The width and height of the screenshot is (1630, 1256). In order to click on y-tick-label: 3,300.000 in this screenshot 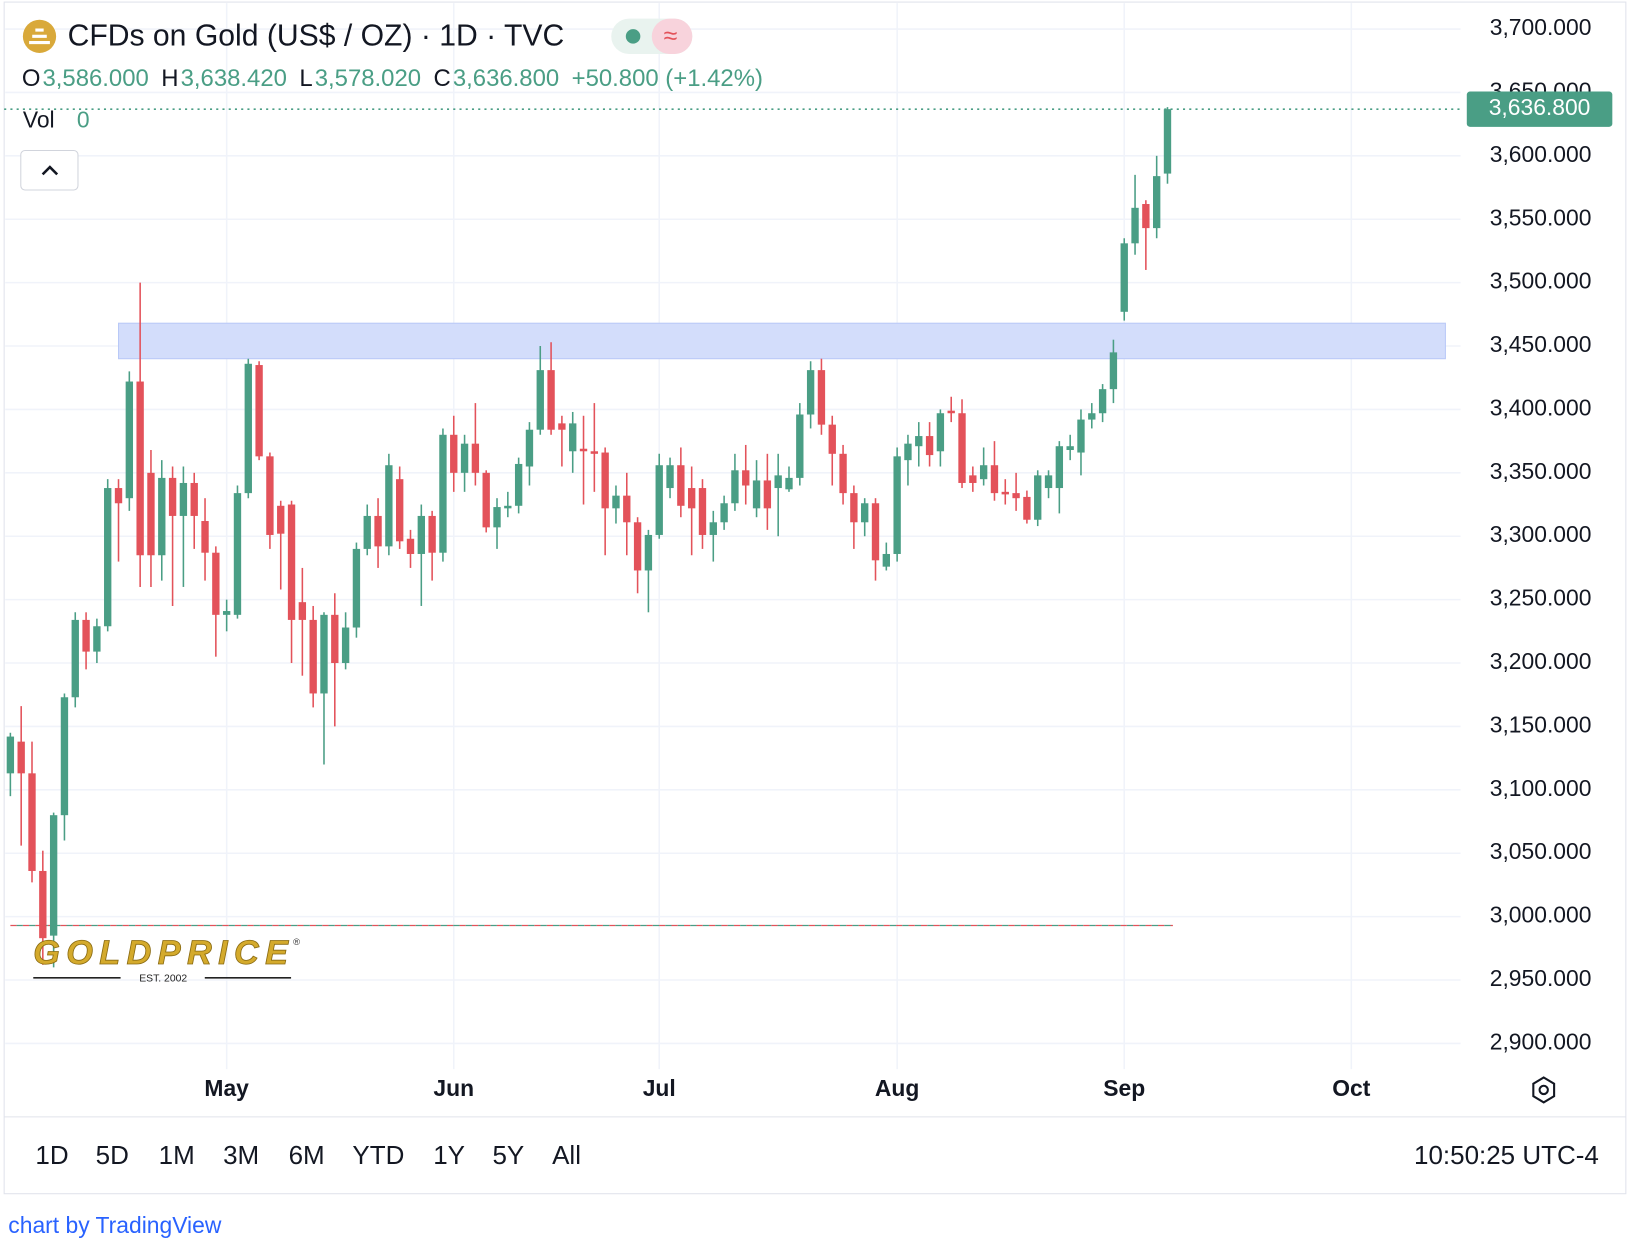, I will do `click(1541, 534)`.